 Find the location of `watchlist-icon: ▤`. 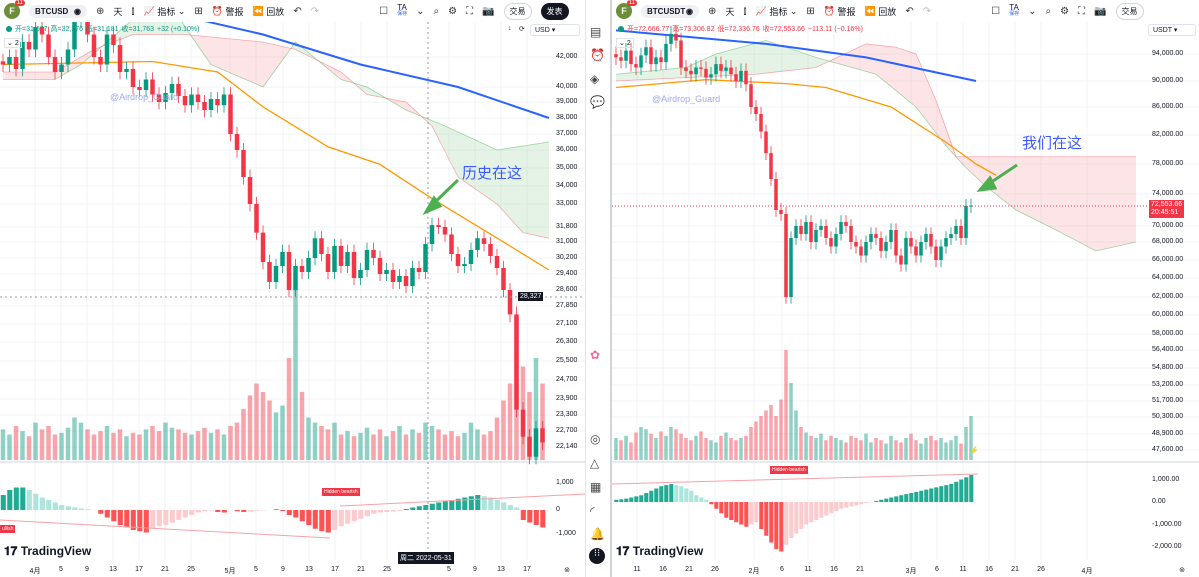

watchlist-icon: ▤ is located at coordinates (596, 32).